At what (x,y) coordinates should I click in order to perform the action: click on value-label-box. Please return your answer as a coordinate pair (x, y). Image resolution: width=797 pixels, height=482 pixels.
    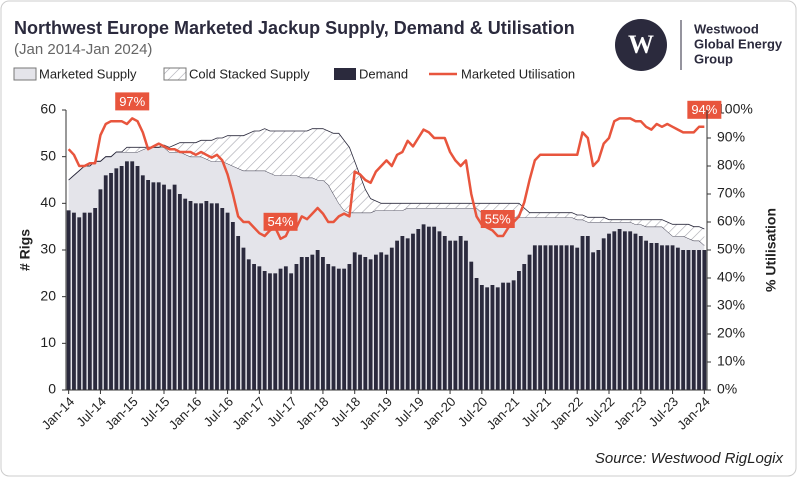
    Looking at the image, I should click on (132, 101).